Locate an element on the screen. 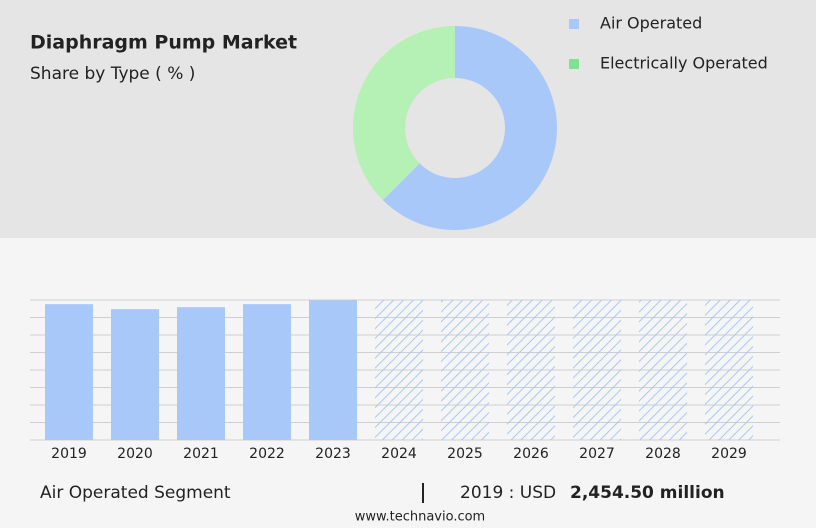 The width and height of the screenshot is (816, 528). chart-title: Diaphragm Pump Market is located at coordinates (163, 43).